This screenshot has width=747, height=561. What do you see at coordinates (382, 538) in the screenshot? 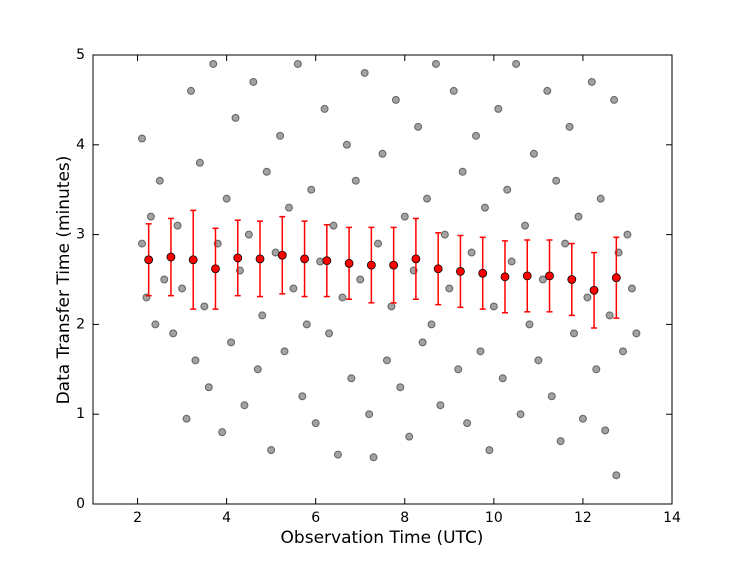
I see `x-axis-label: Observation Time (UTC)` at bounding box center [382, 538].